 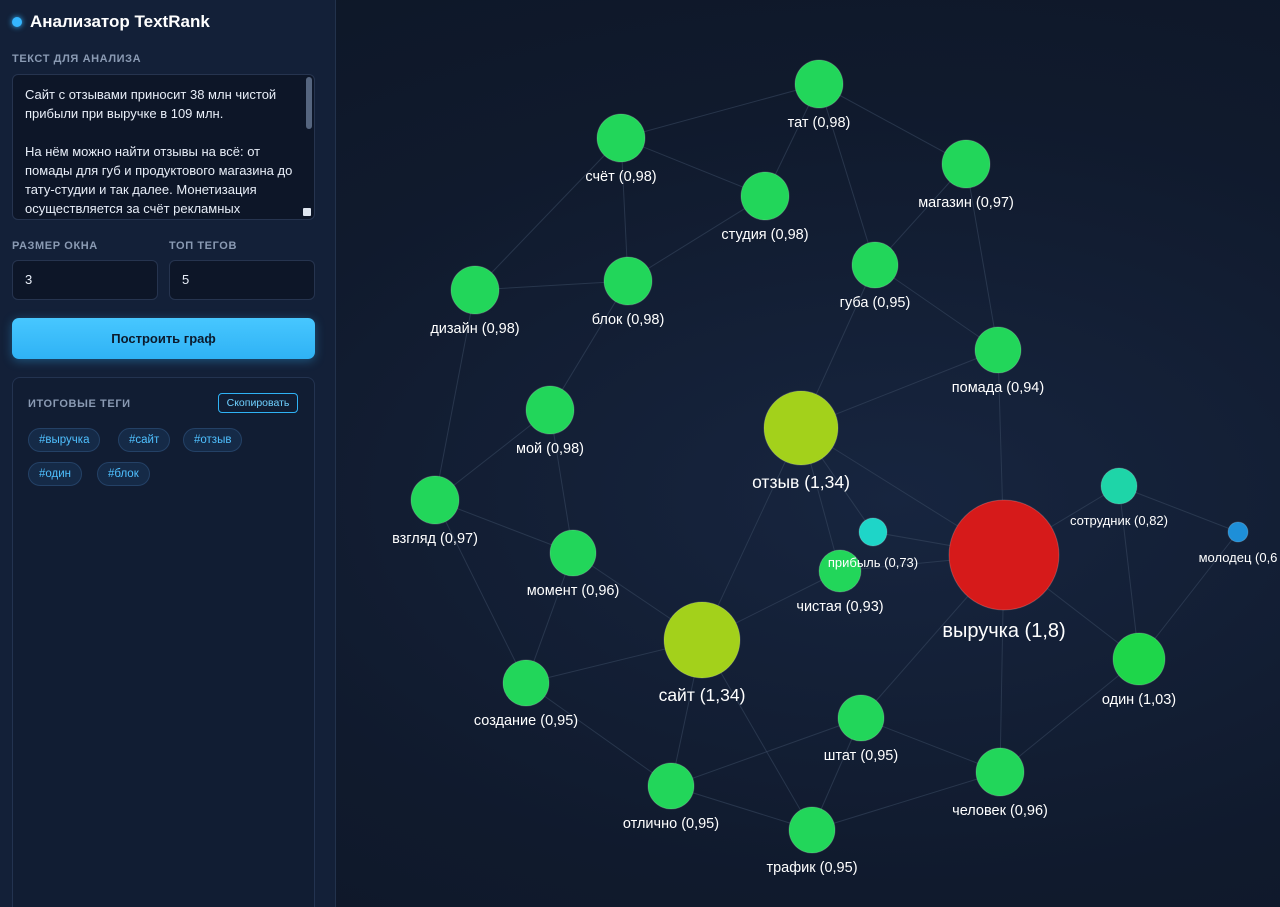 What do you see at coordinates (435, 539) in the screenshot?
I see `graph-node-label: взгляд (0,97)` at bounding box center [435, 539].